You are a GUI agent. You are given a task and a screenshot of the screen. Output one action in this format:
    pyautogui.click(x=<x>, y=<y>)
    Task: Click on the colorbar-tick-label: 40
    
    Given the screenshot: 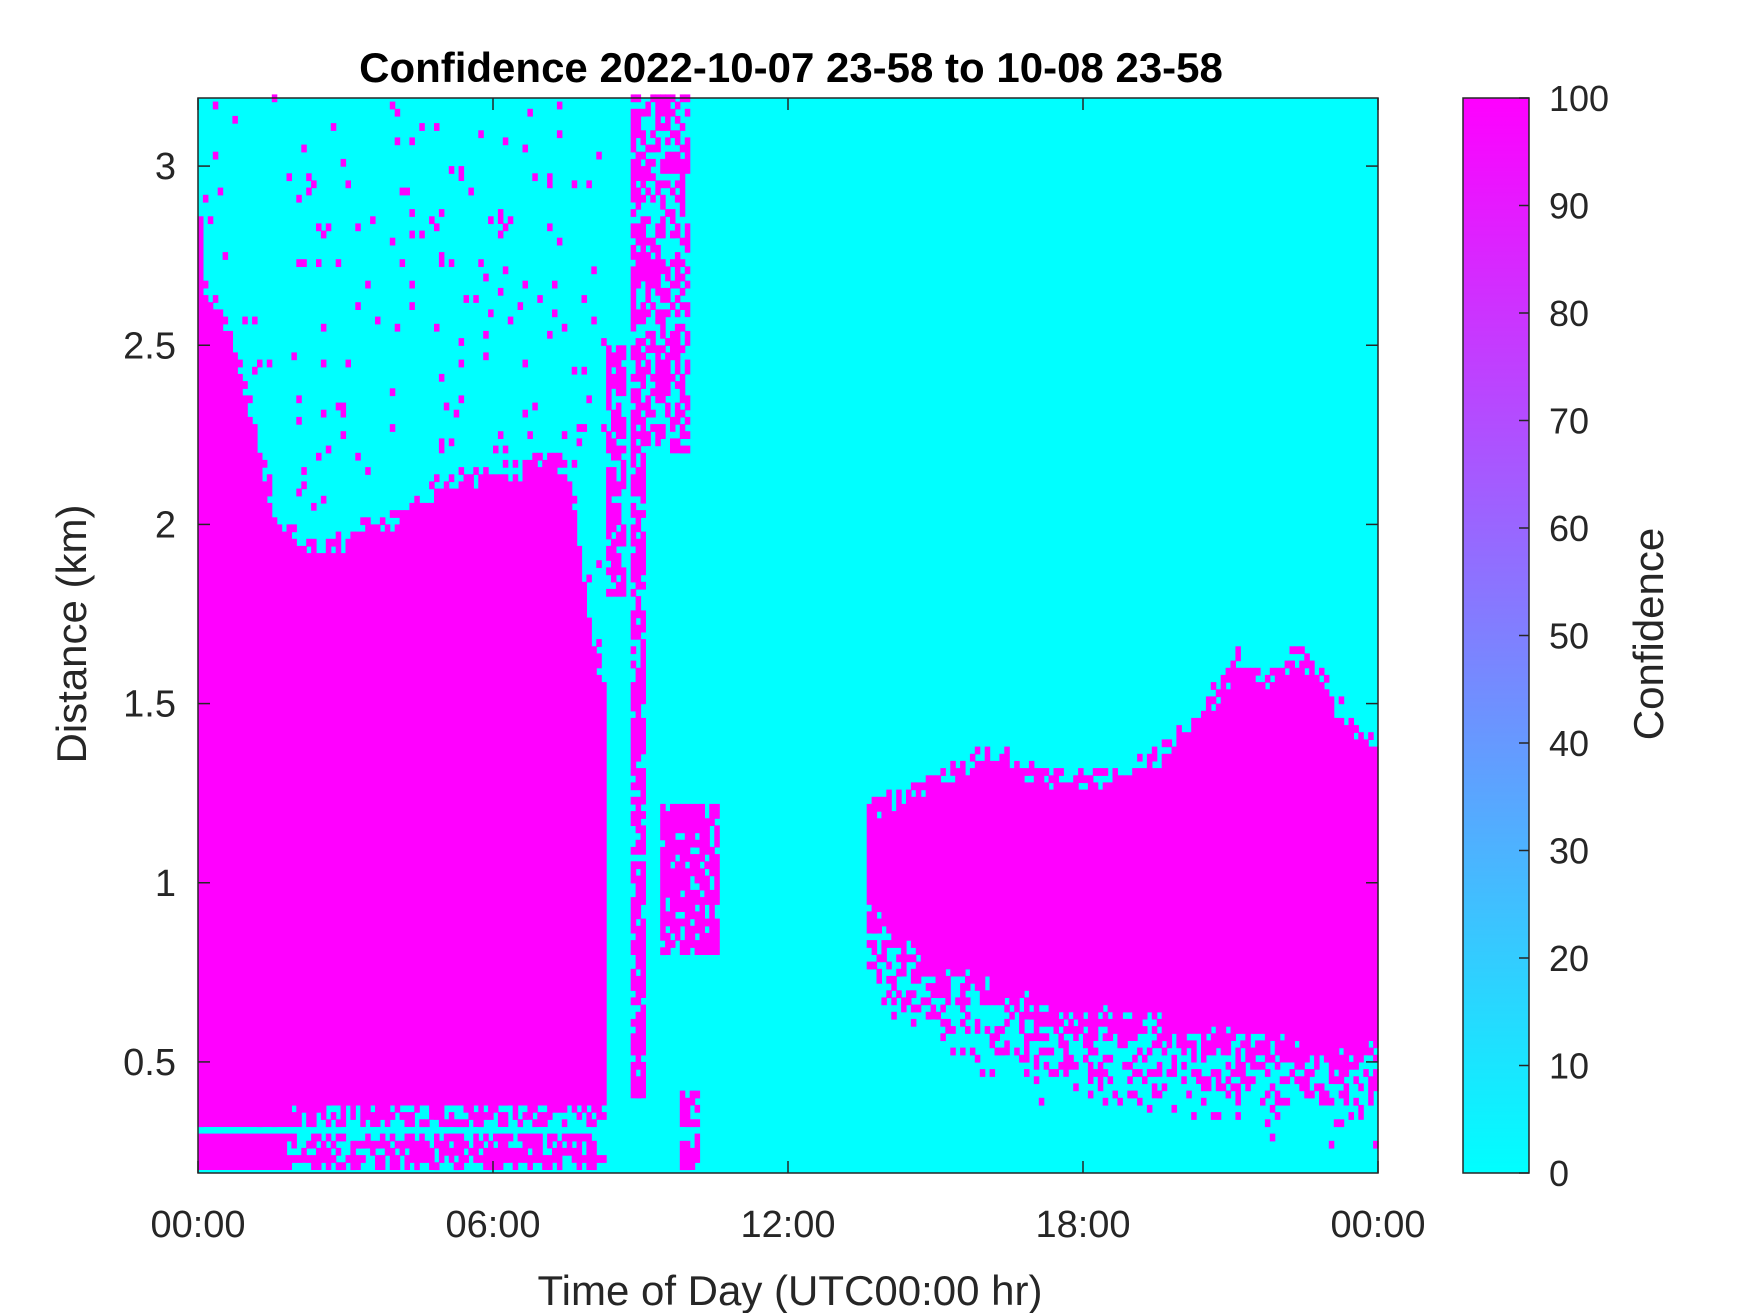 What is the action you would take?
    pyautogui.click(x=1569, y=743)
    